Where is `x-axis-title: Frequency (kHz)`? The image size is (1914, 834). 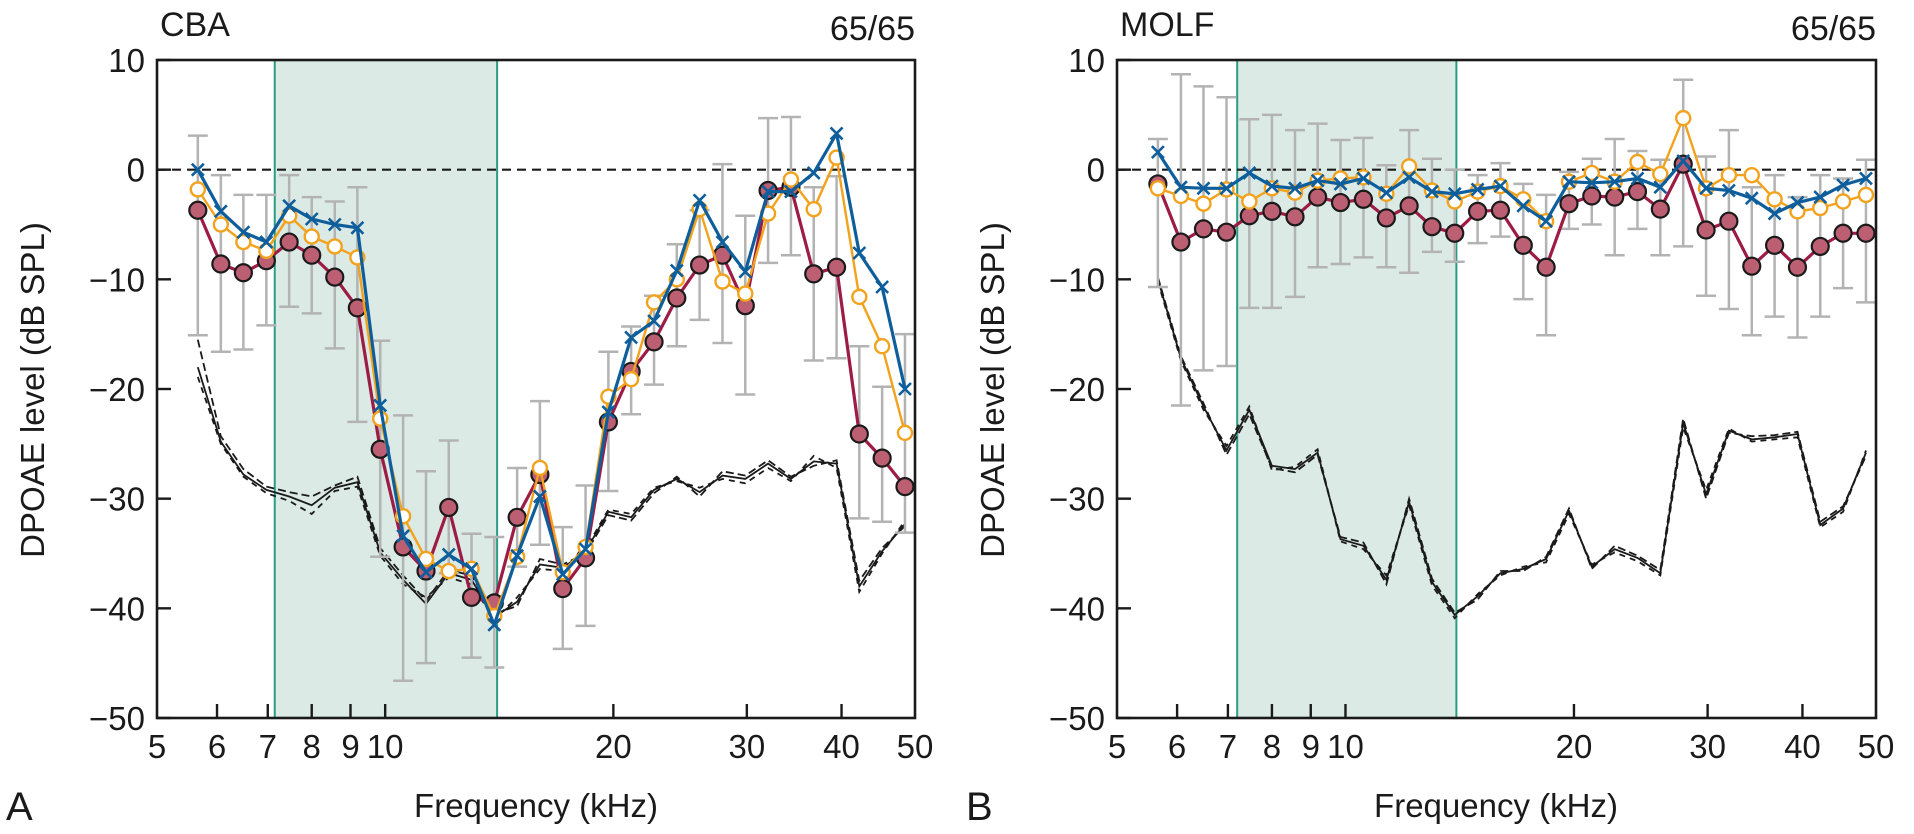
x-axis-title: Frequency (kHz) is located at coordinates (536, 805).